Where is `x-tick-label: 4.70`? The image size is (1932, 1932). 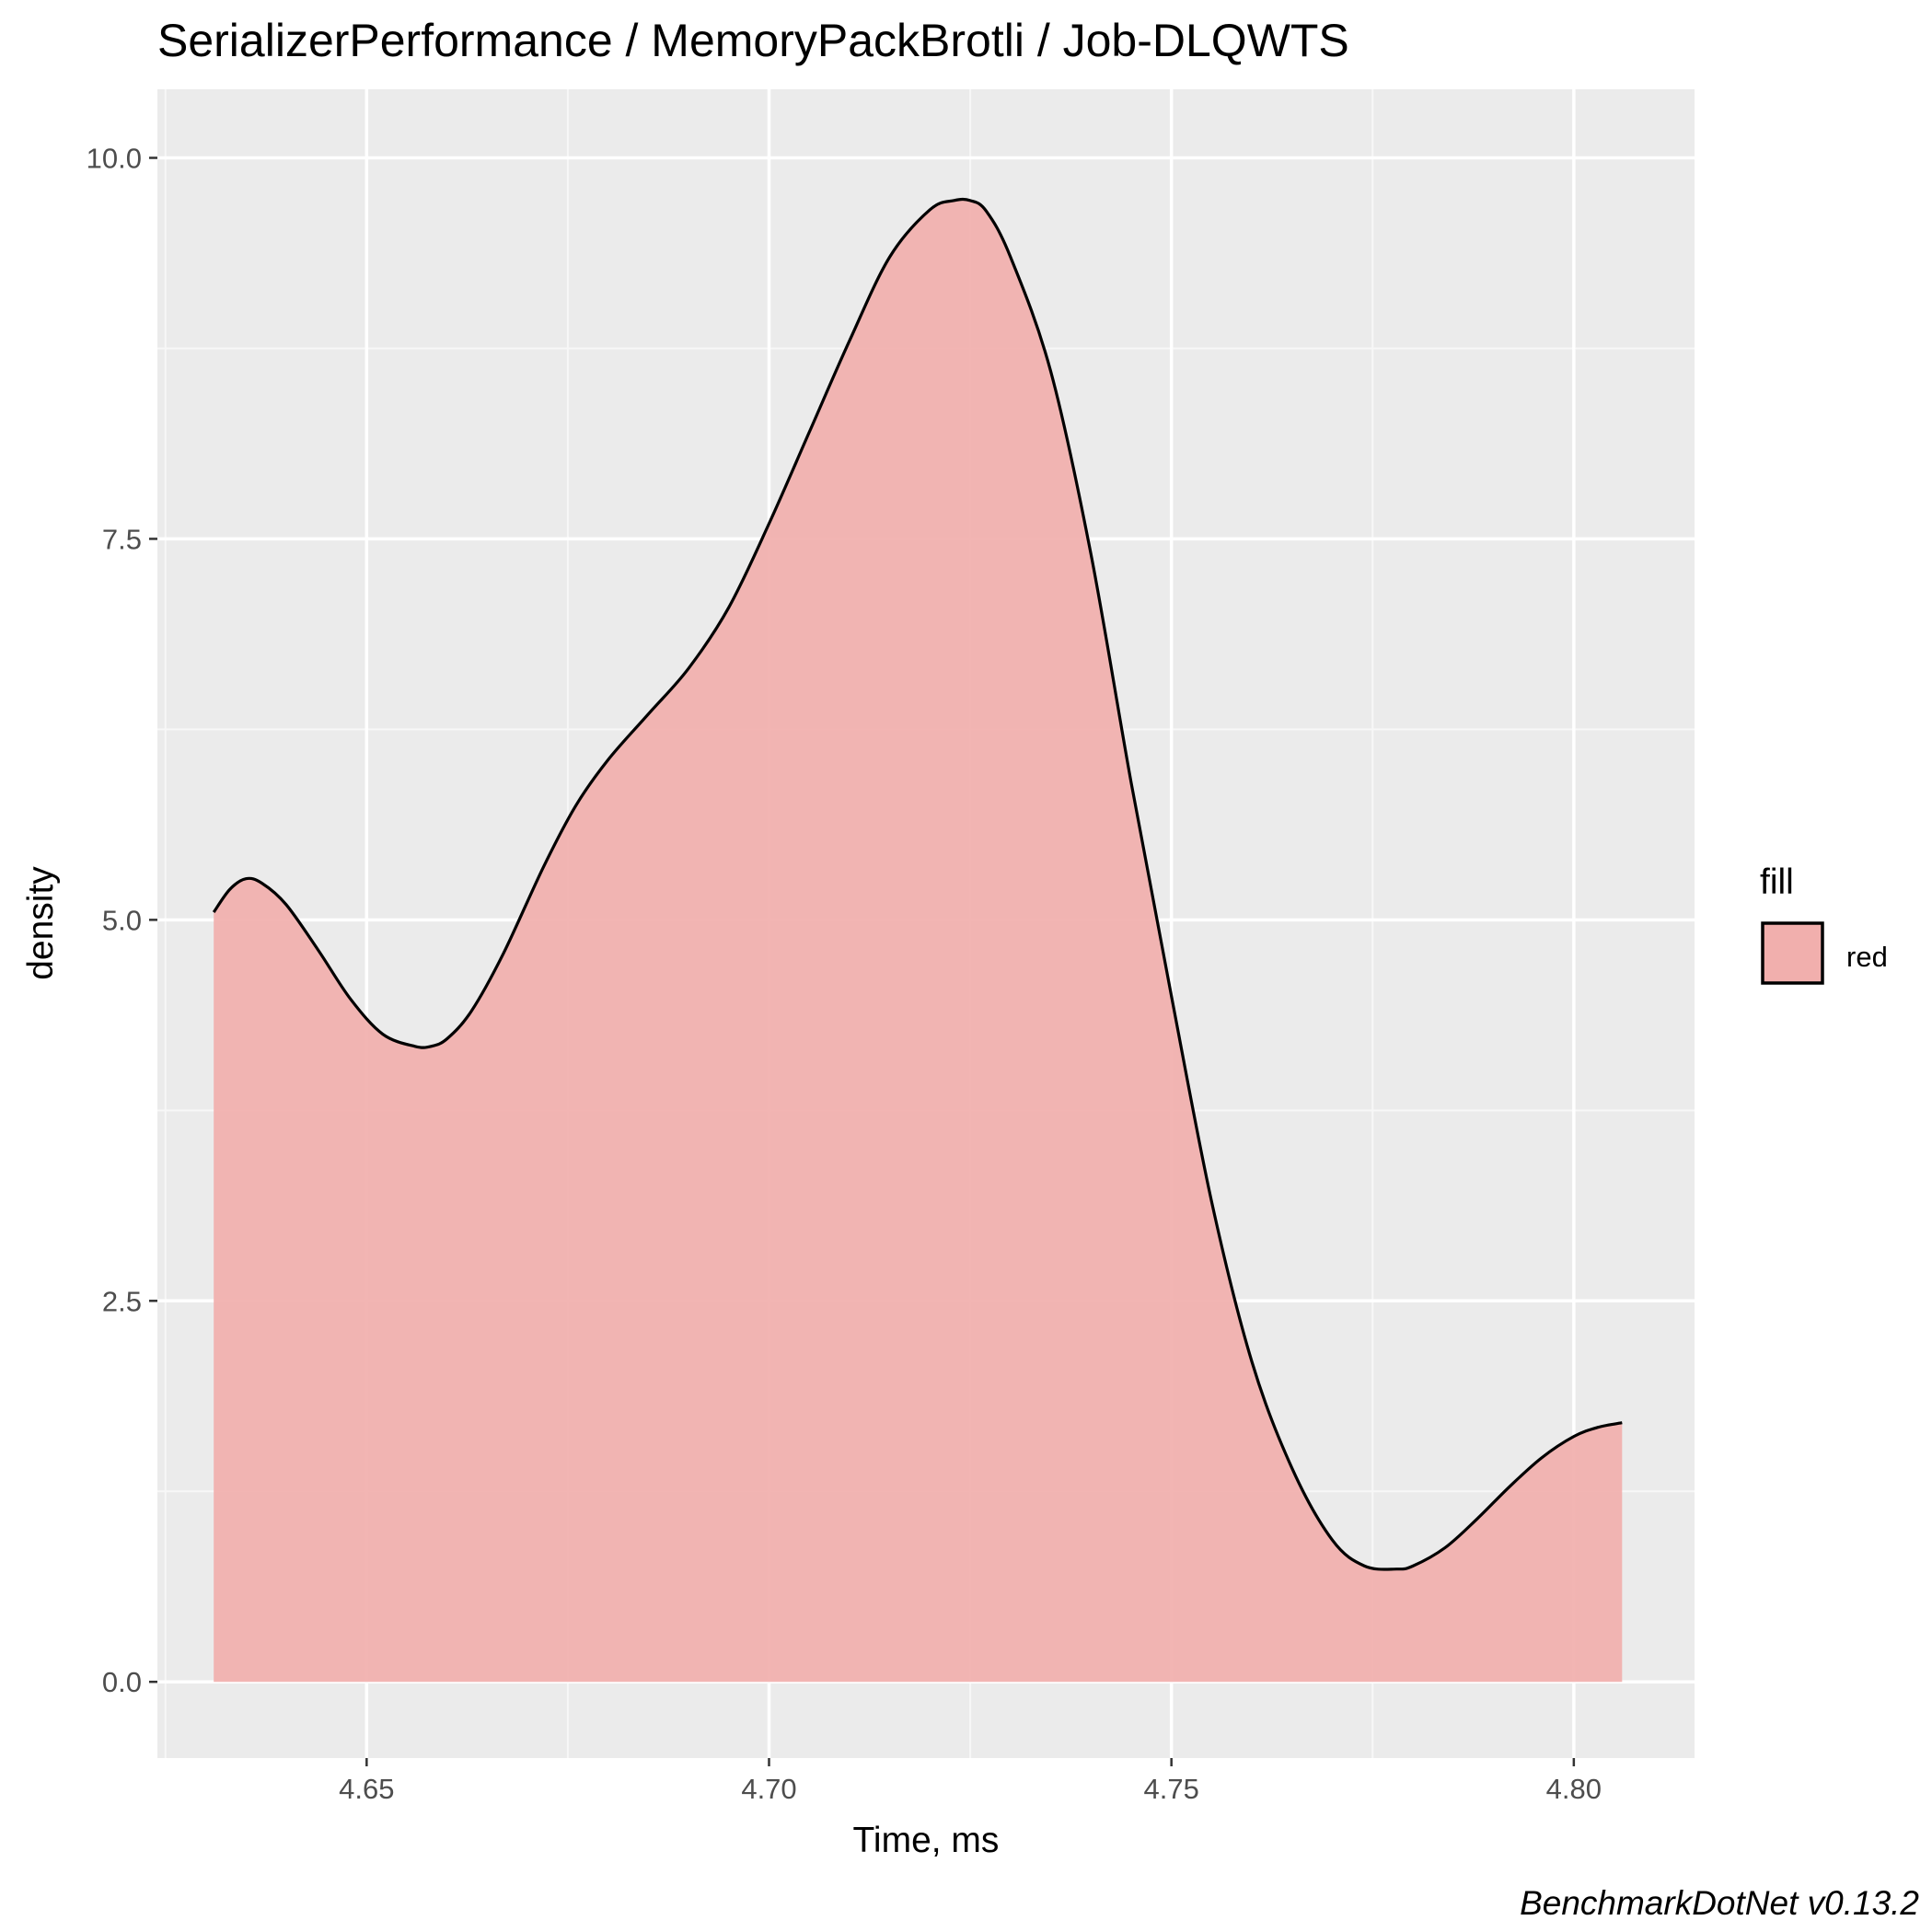
x-tick-label: 4.70 is located at coordinates (769, 1789).